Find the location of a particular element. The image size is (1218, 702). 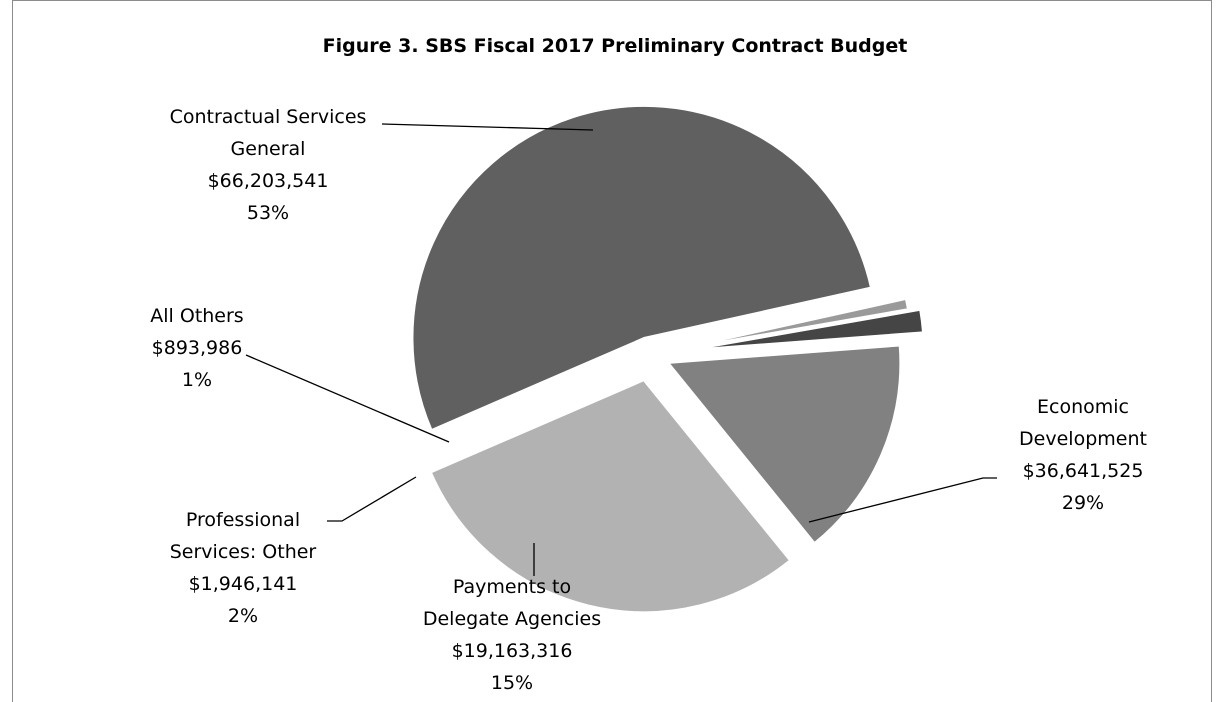

slice-label-name: Contractual Services is located at coordinates (268, 117).